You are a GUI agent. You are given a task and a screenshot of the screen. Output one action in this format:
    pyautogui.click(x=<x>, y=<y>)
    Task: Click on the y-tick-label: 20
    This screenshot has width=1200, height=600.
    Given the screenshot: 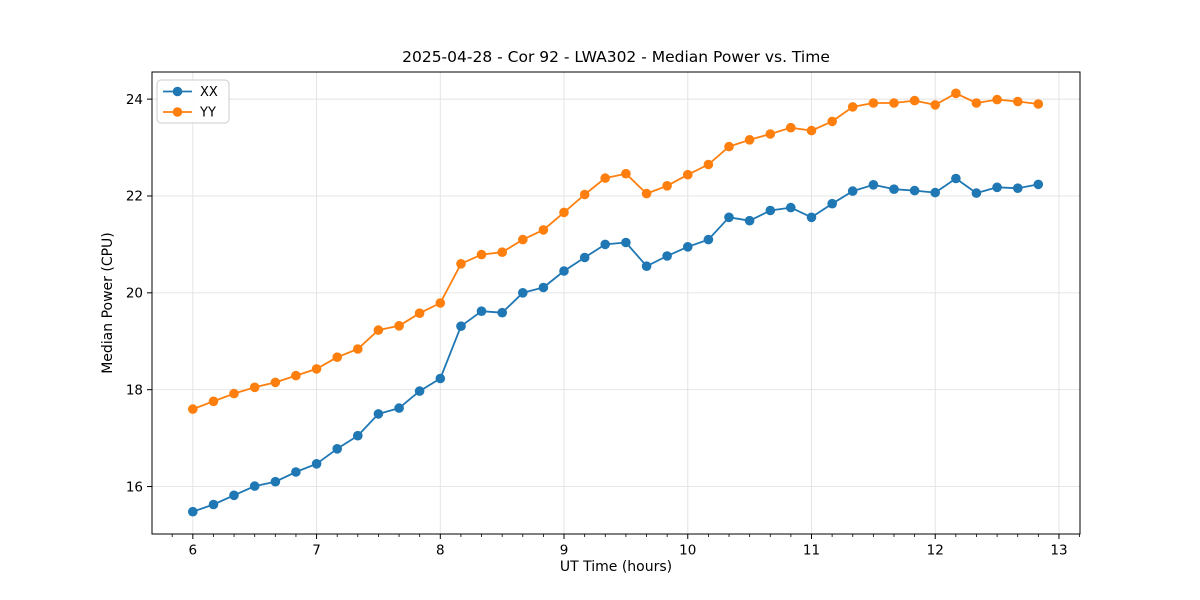 What is the action you would take?
    pyautogui.click(x=134, y=294)
    